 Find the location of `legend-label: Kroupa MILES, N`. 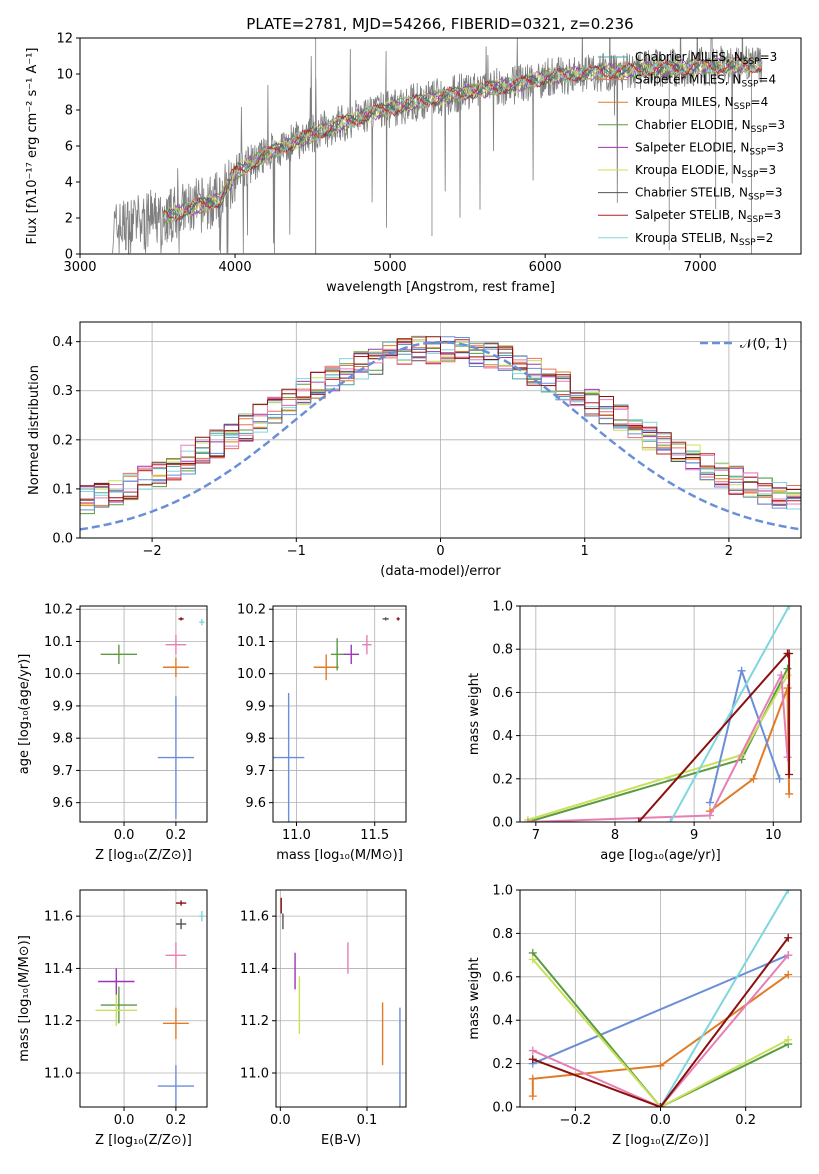

legend-label: Kroupa MILES, N is located at coordinates (684, 102).